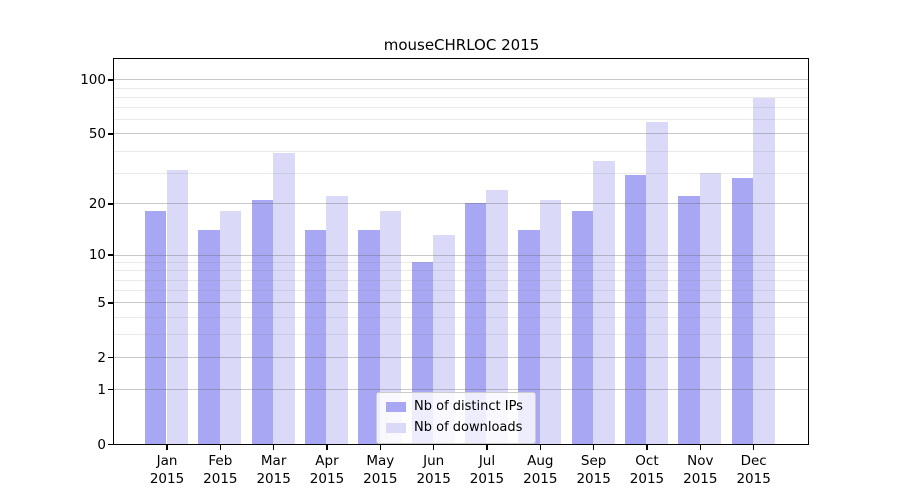 The height and width of the screenshot is (500, 900). I want to click on legend-label-distinct-ips: Nb of distinct IPs, so click(468, 406).